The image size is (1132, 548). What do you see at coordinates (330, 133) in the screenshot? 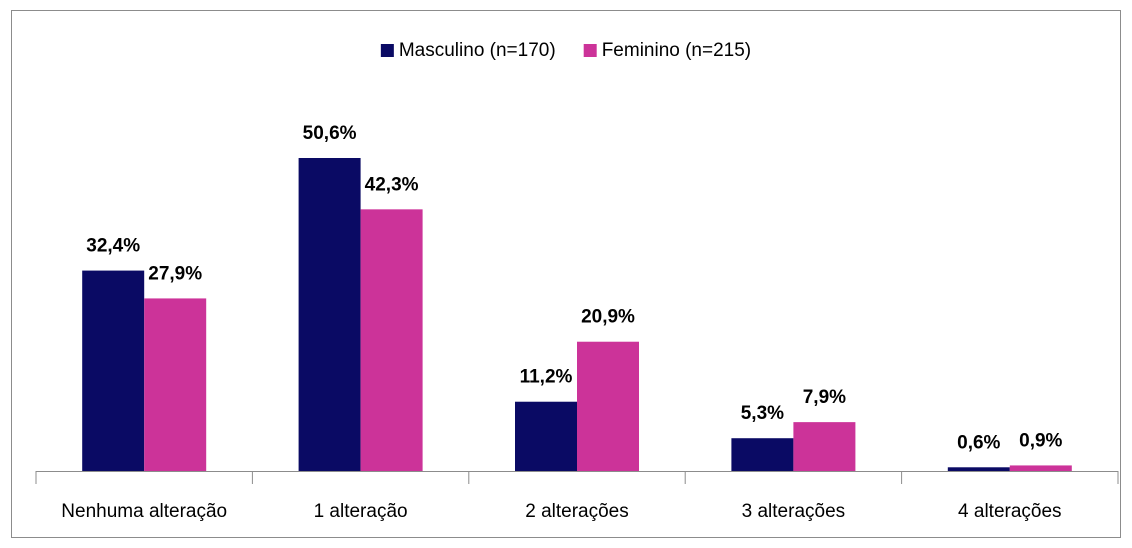
I see `data-label: 50,6%` at bounding box center [330, 133].